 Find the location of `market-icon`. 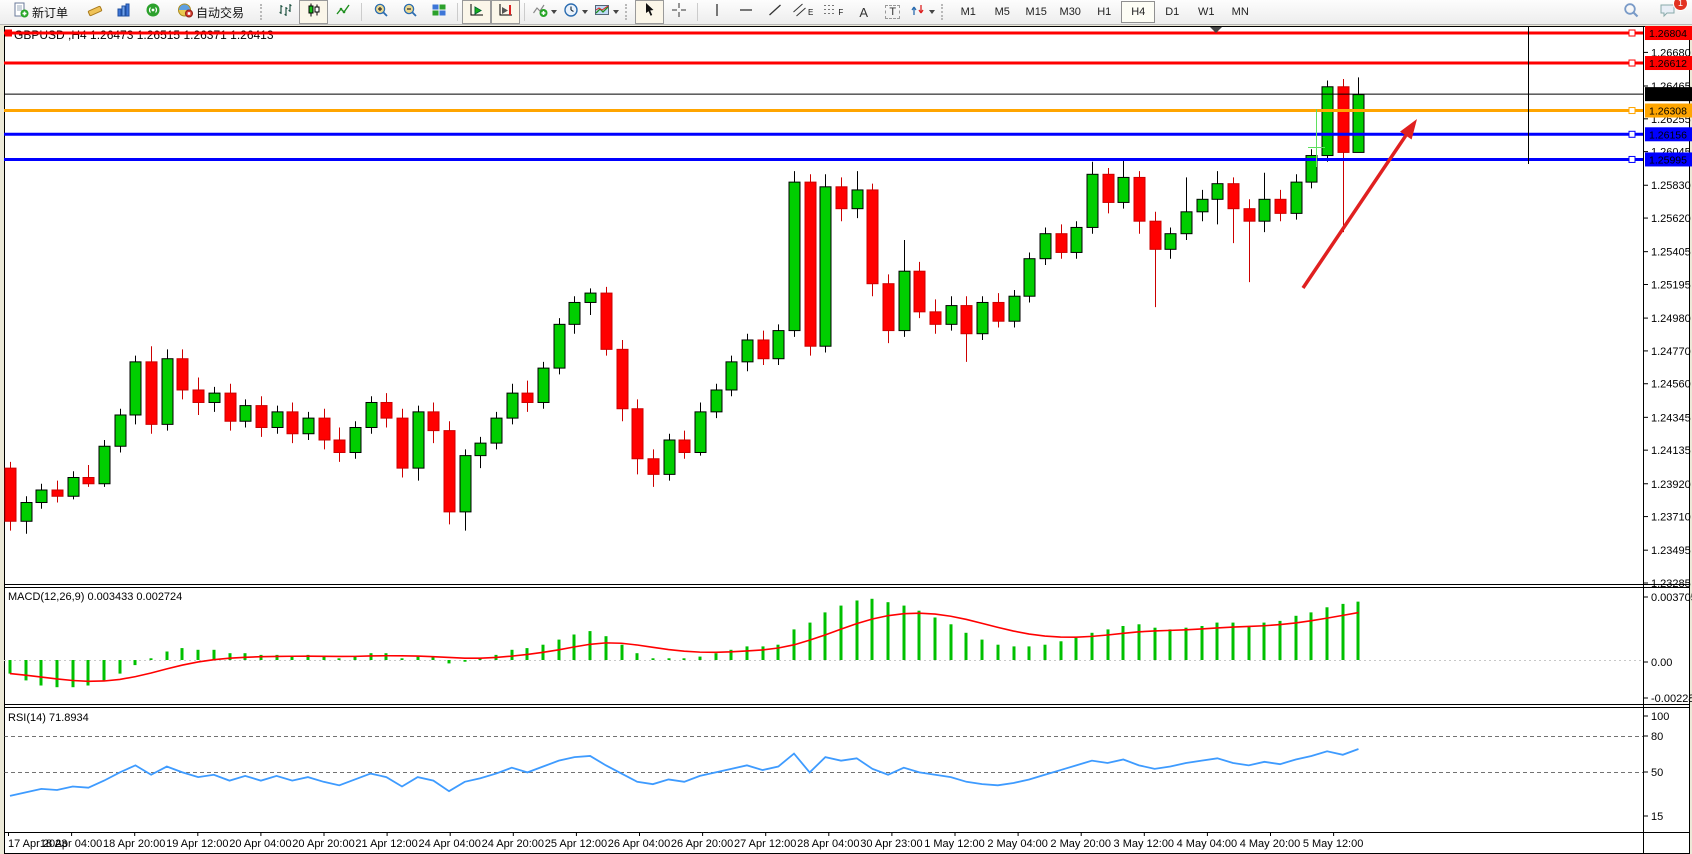

market-icon is located at coordinates (124, 12).